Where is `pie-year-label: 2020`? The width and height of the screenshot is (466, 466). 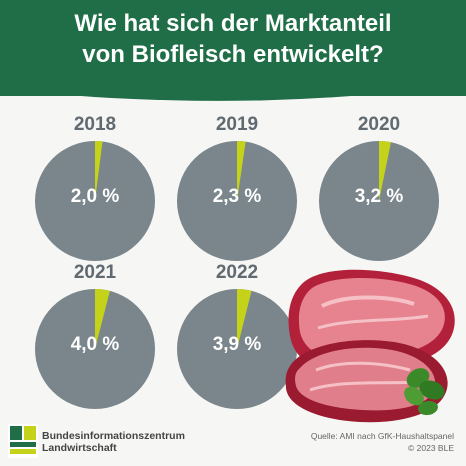
pie-year-label: 2020 is located at coordinates (379, 124).